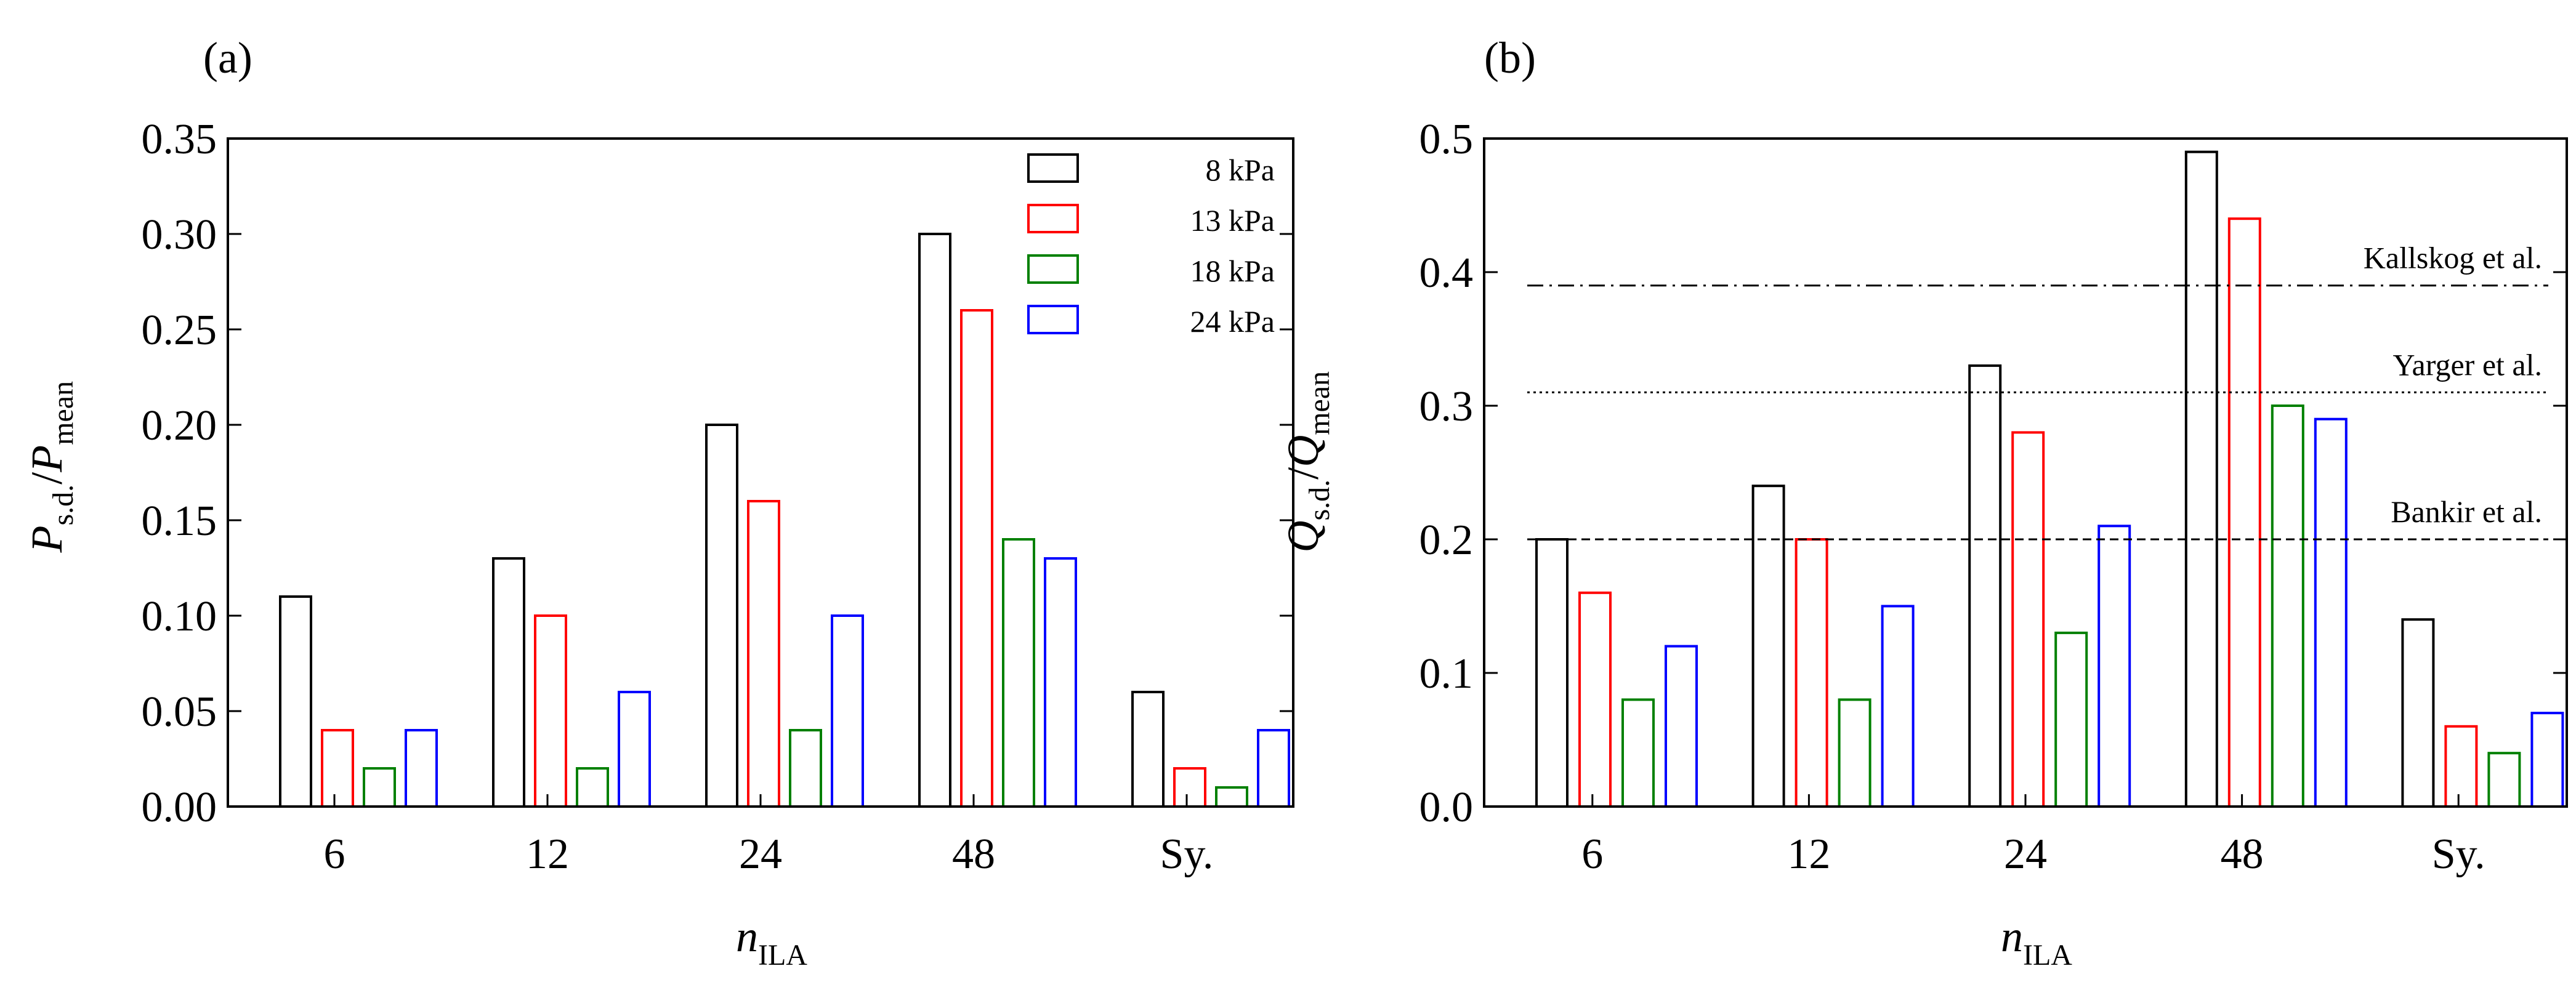 This screenshot has width=2576, height=982. Describe the element at coordinates (1446, 540) in the screenshot. I see `y-tick-label: 0.2` at that location.